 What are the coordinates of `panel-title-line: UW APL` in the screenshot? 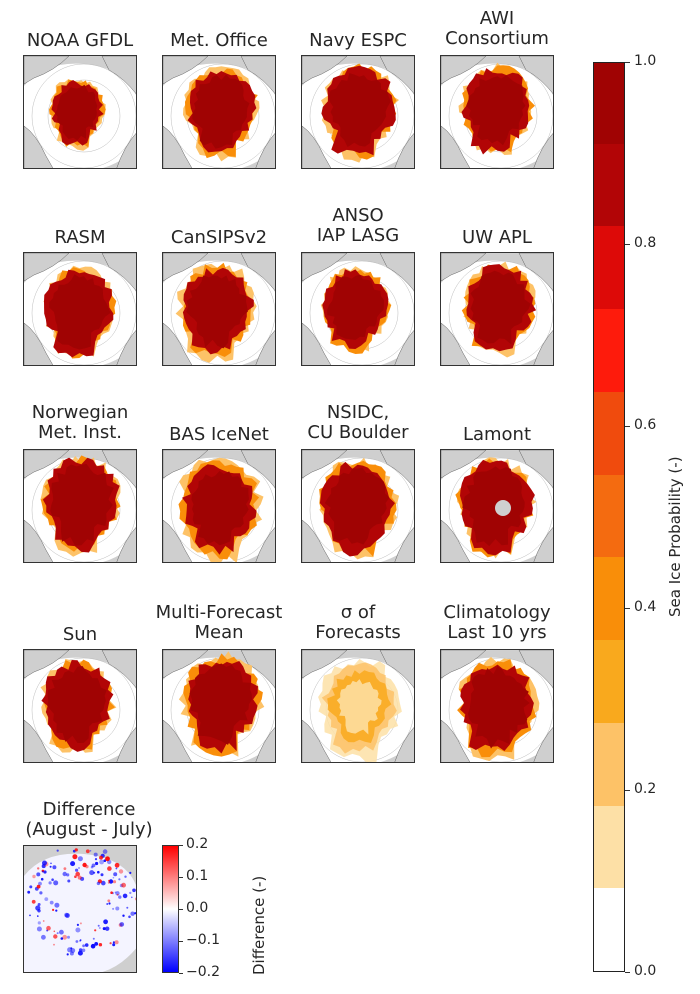 It's located at (497, 237).